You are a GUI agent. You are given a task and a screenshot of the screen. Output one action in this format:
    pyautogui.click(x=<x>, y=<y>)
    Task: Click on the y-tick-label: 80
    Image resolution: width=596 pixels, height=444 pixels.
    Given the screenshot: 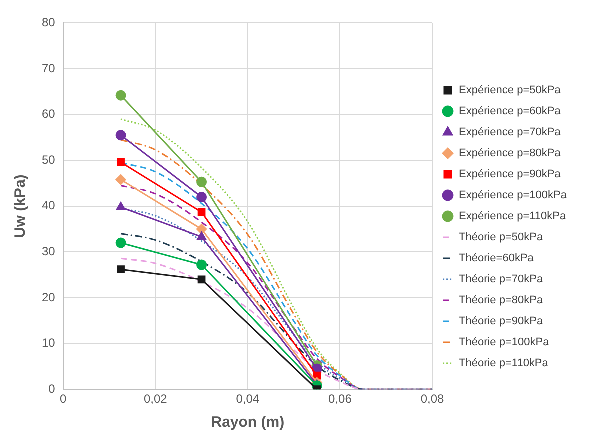 What is the action you would take?
    pyautogui.click(x=49, y=23)
    